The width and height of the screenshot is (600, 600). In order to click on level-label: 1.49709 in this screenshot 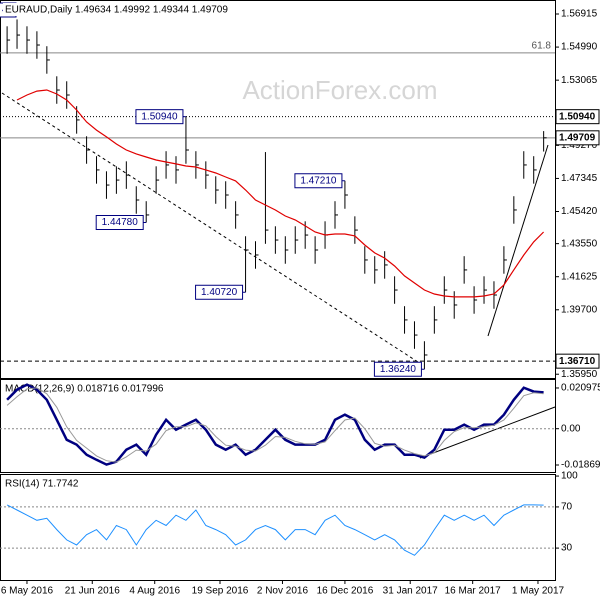, I will do `click(577, 137)`.